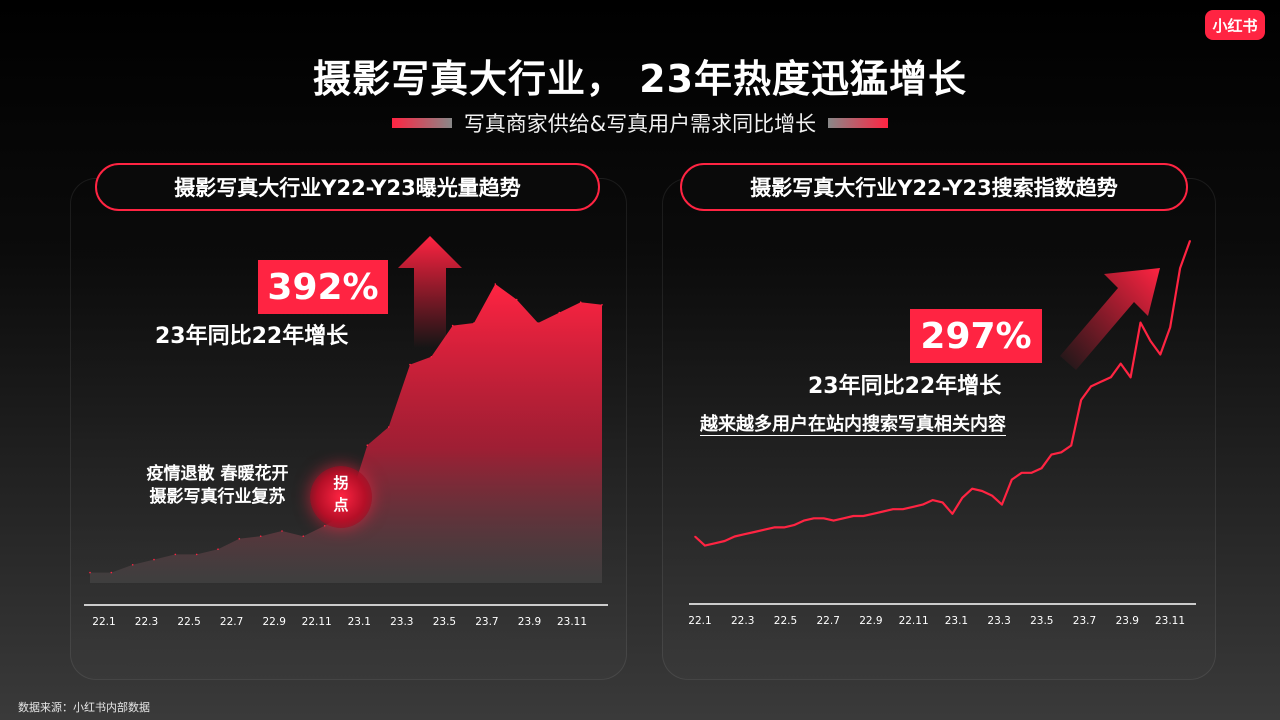  Describe the element at coordinates (1127, 621) in the screenshot. I see `search-x-tick-label: 23.9` at that location.